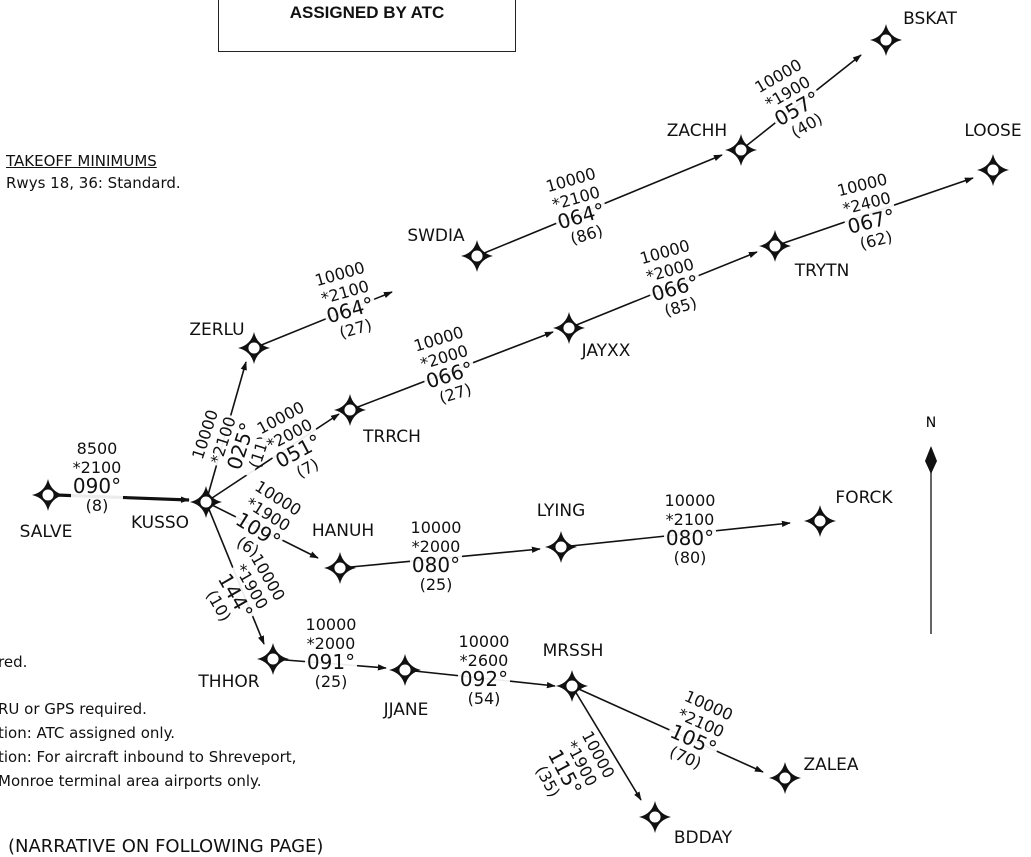 This screenshot has height=857, width=1031. Describe the element at coordinates (46, 532) in the screenshot. I see `fix-label: SALVE` at that location.